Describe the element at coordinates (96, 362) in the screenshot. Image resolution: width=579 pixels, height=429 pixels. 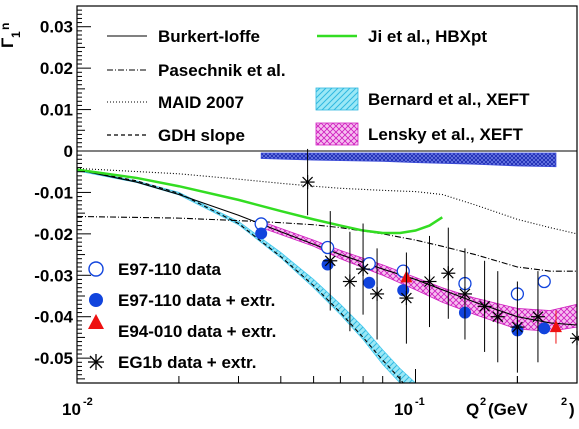
I see `legend-marker-eg1b` at that location.